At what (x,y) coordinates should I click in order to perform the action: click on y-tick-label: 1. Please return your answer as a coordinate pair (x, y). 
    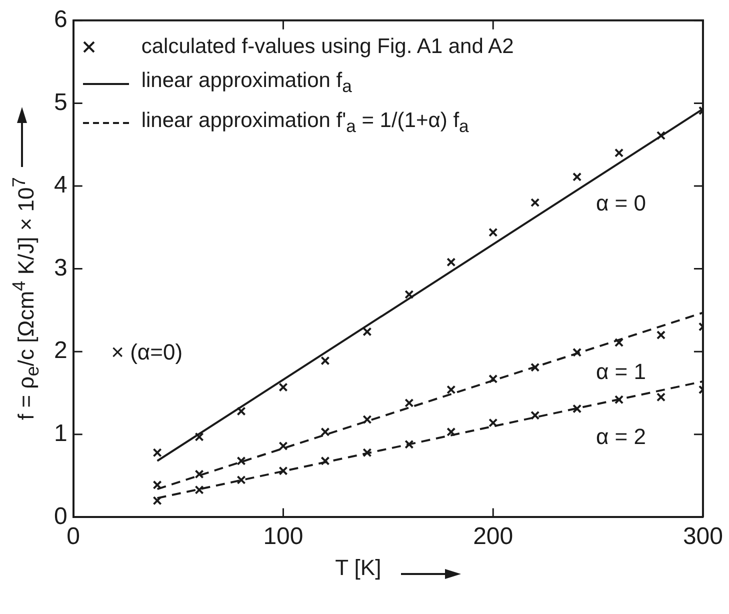
    Looking at the image, I should click on (61, 434).